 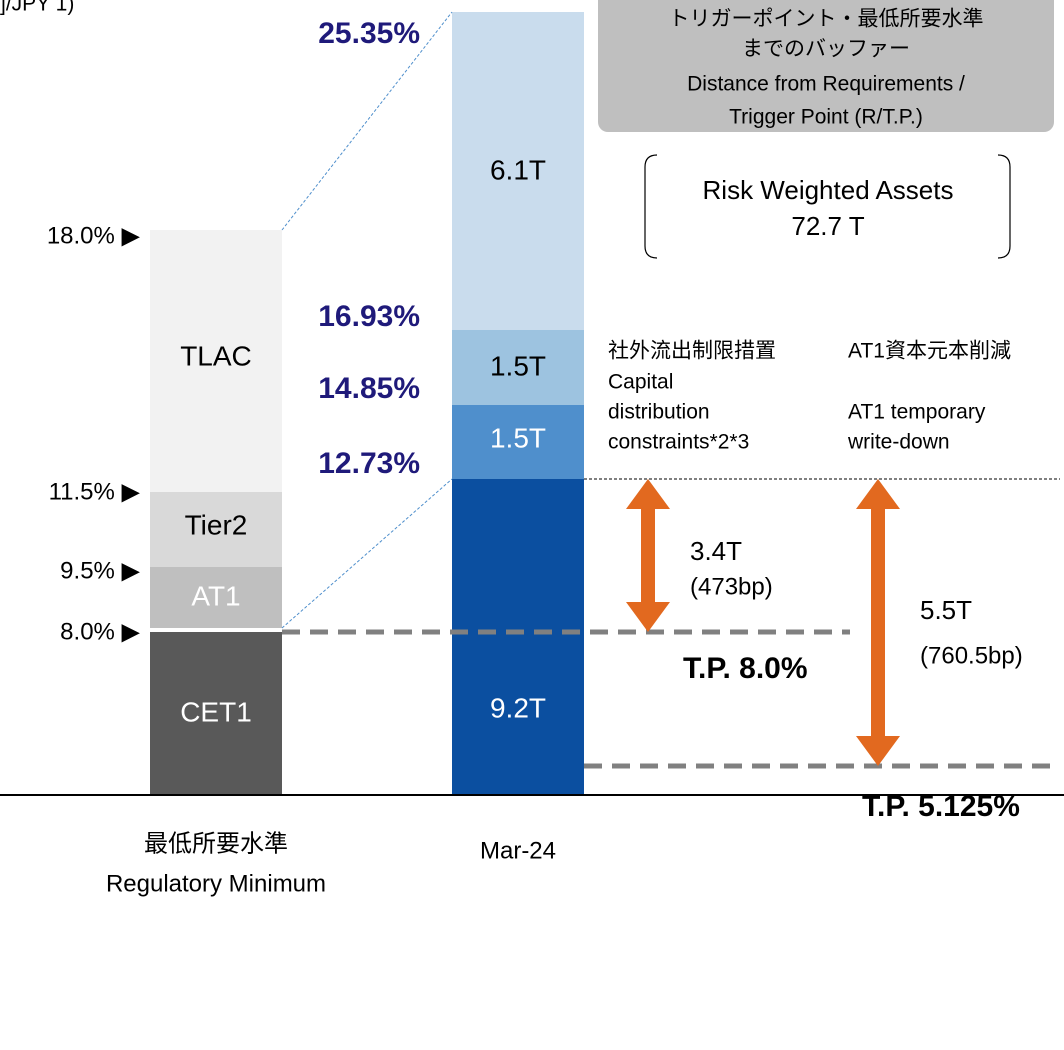 I want to click on level-label: 11.5% ▶, so click(x=95, y=491).